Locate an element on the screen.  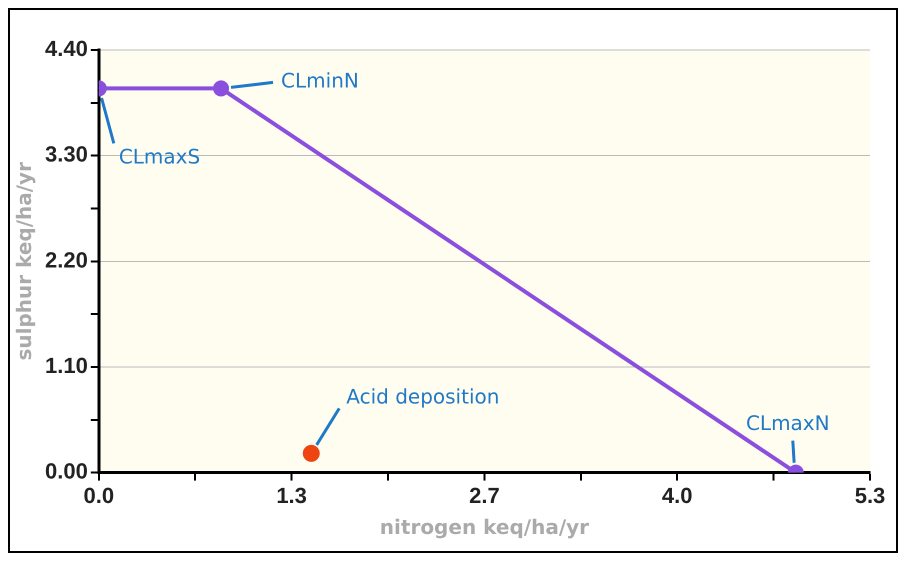
annotation: CLmaxS is located at coordinates (159, 156).